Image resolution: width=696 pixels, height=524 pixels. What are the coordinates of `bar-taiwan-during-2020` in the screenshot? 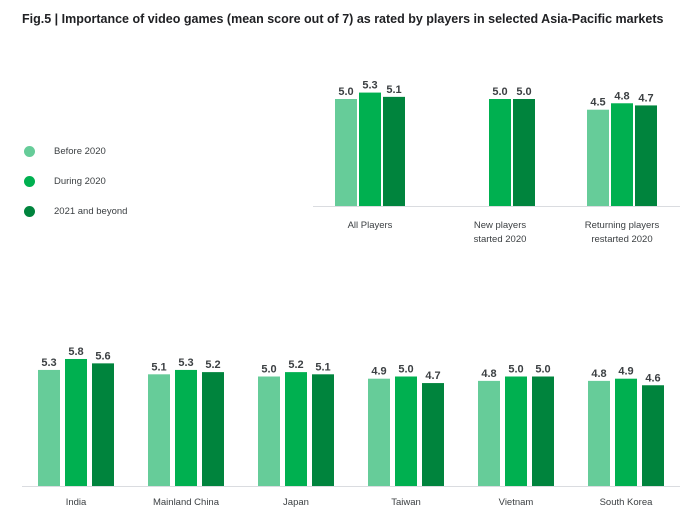 It's located at (406, 431).